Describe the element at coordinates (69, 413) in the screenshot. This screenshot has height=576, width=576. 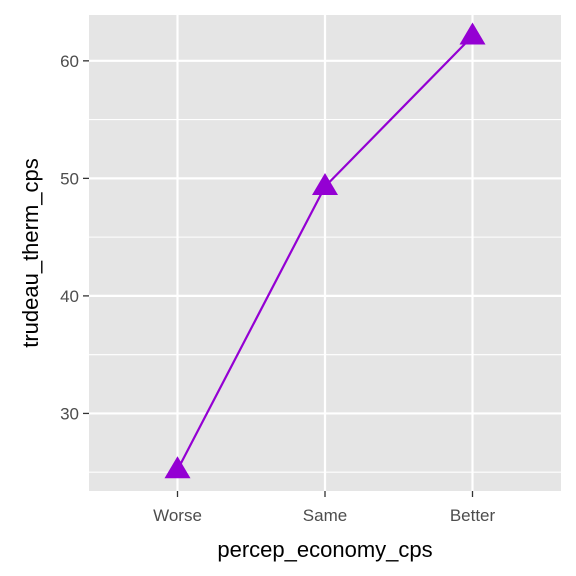
I see `y-tick-label: 30` at that location.